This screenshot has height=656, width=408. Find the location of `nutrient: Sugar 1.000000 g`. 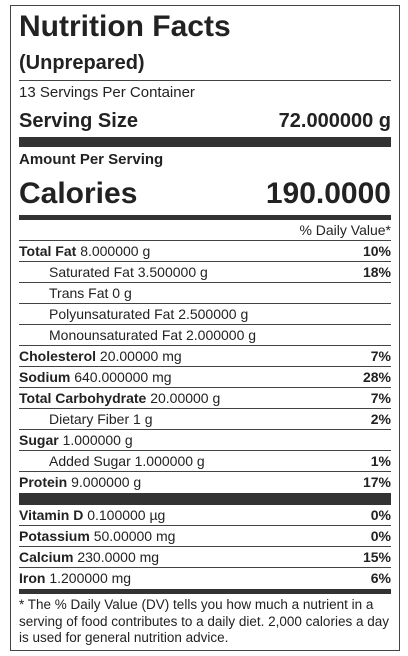

nutrient: Sugar 1.000000 g is located at coordinates (76, 440).